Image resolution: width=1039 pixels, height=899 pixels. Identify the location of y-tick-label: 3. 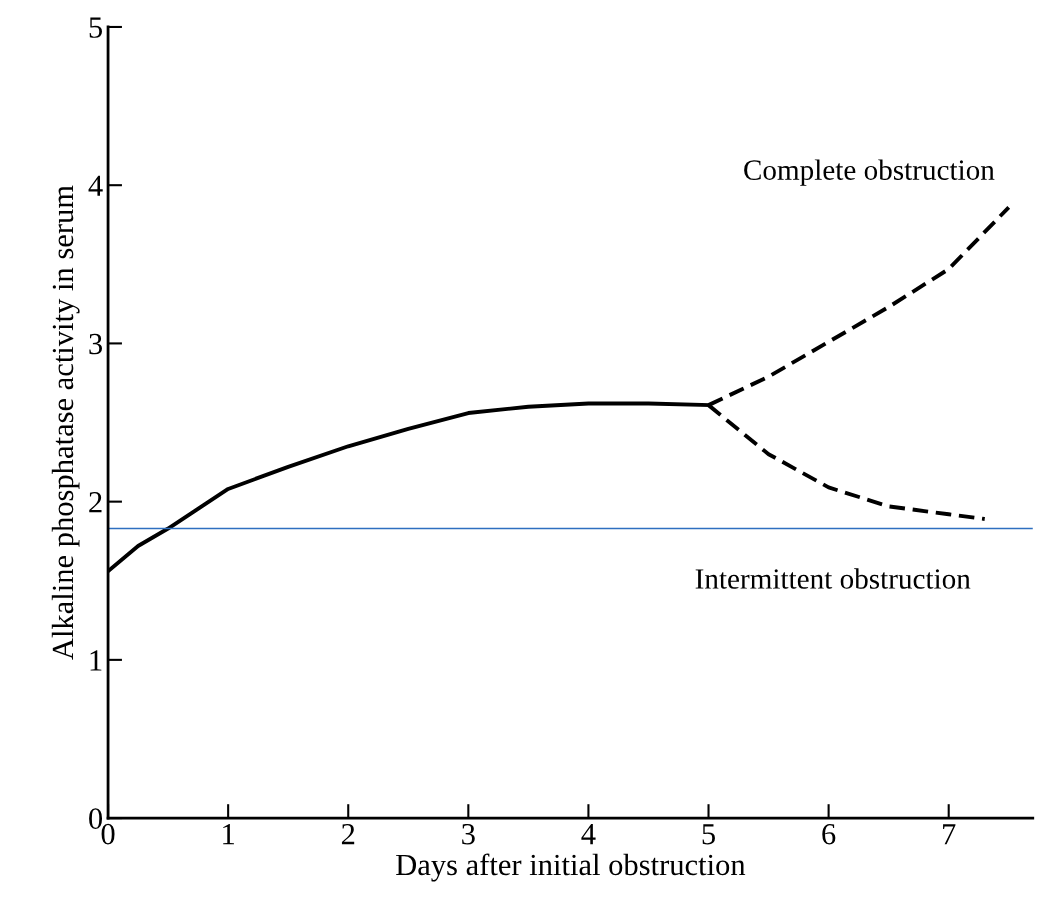
(95, 344).